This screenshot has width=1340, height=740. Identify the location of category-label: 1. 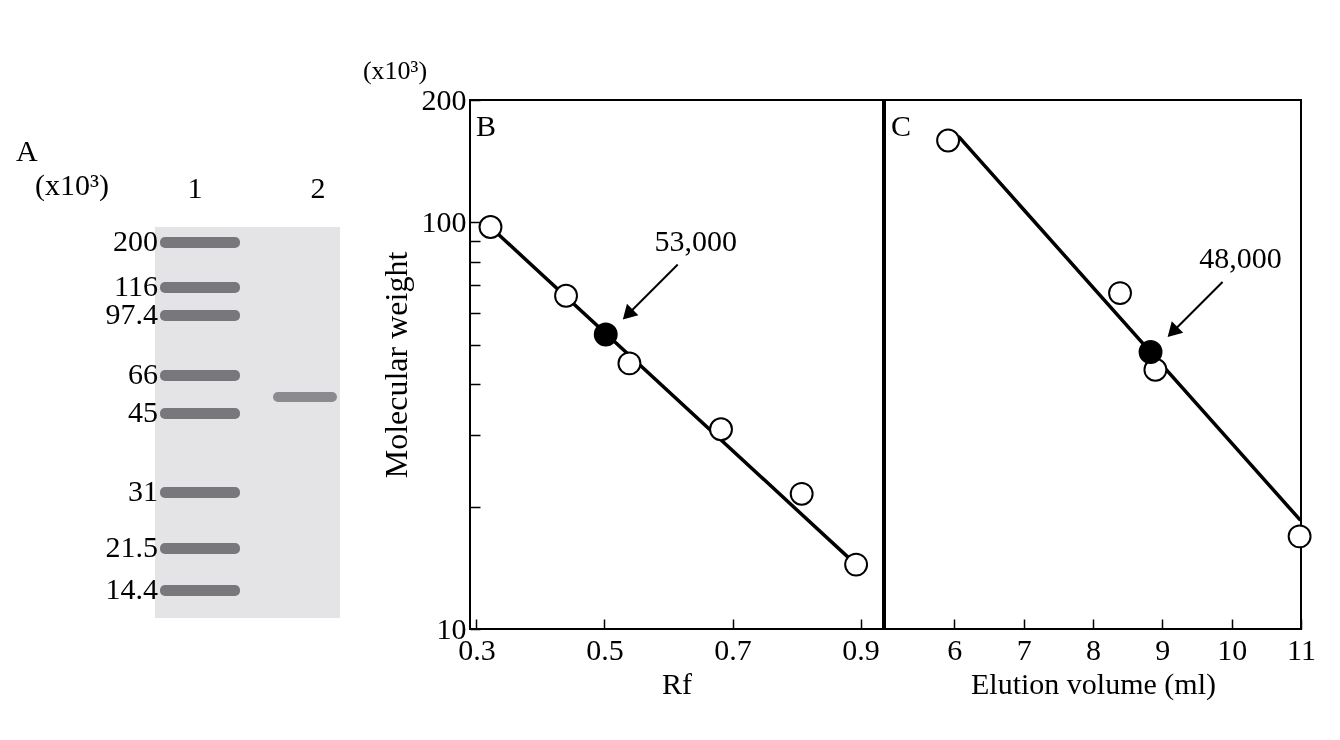
(195, 187).